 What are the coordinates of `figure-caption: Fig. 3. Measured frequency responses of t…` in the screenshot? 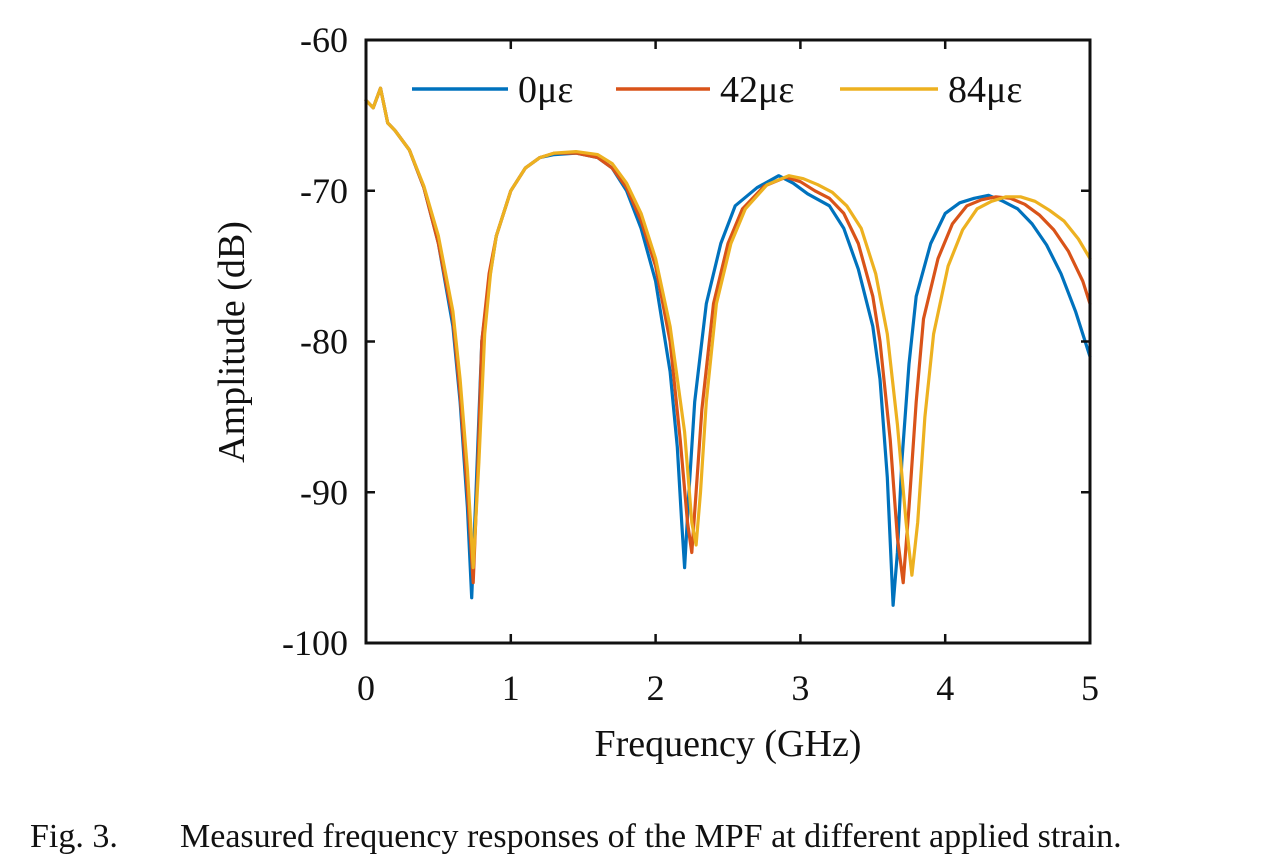 It's located at (655, 840).